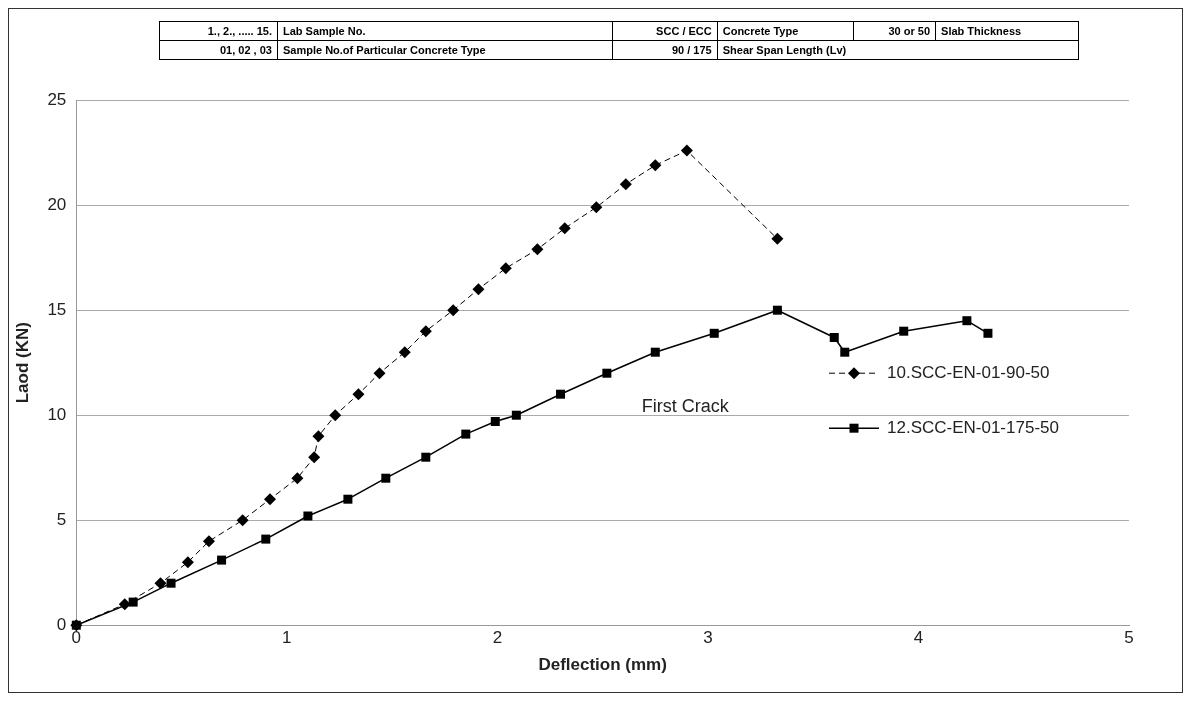 This screenshot has width=1197, height=708. I want to click on text: SCC / ECC, so click(665, 31).